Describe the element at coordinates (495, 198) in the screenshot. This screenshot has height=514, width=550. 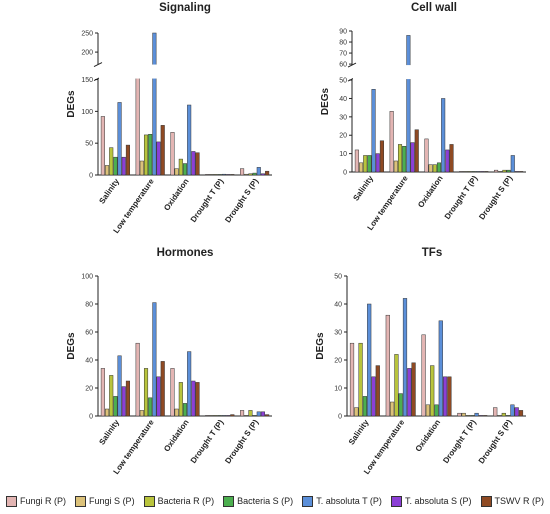
I see `x-tick-label: Drought S (P)` at that location.